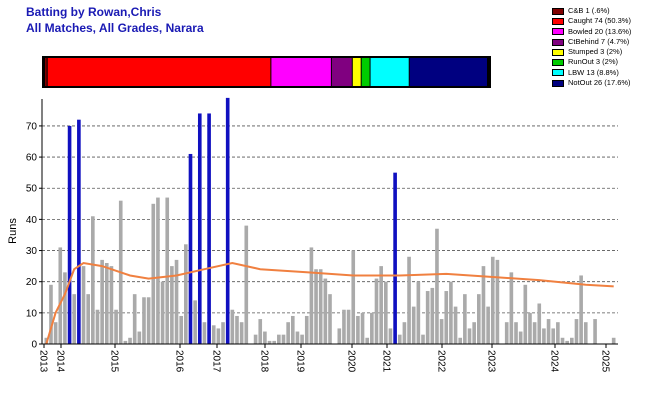 Image resolution: width=650 pixels, height=400 pixels. I want to click on dismissal-stacked-bar, so click(266, 72).